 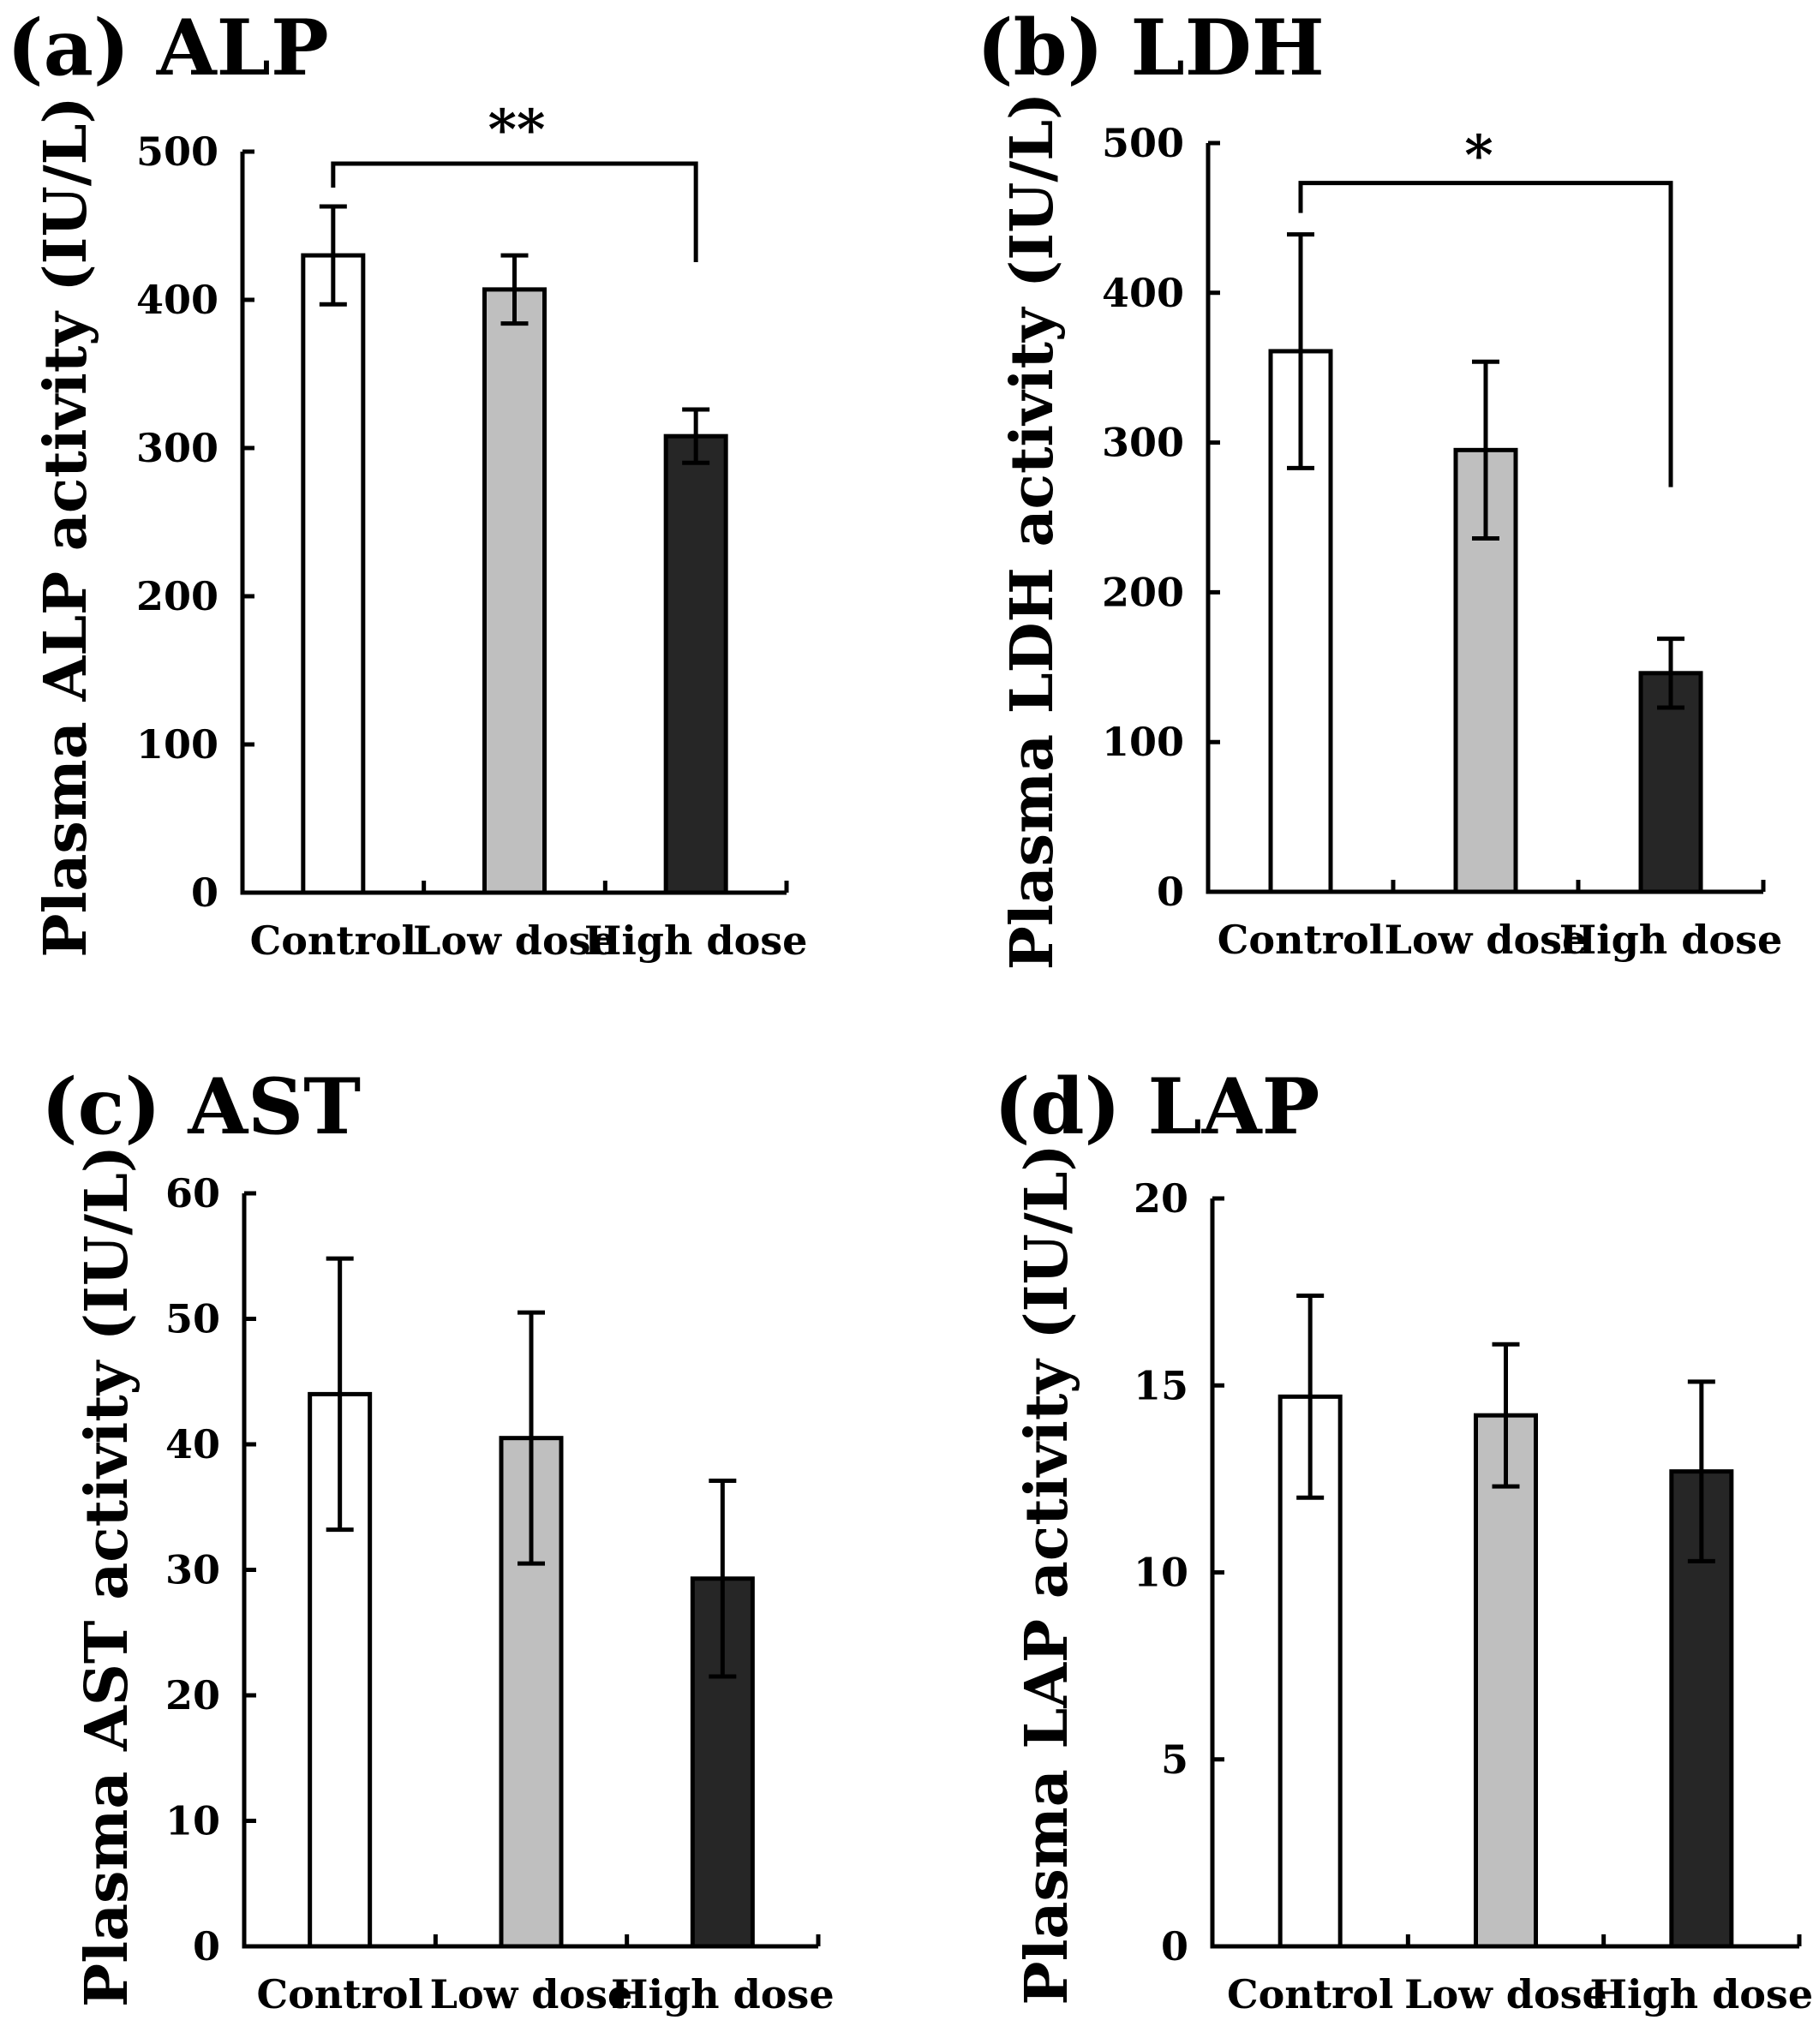 I want to click on panel-a-name: ALP, so click(x=242, y=48).